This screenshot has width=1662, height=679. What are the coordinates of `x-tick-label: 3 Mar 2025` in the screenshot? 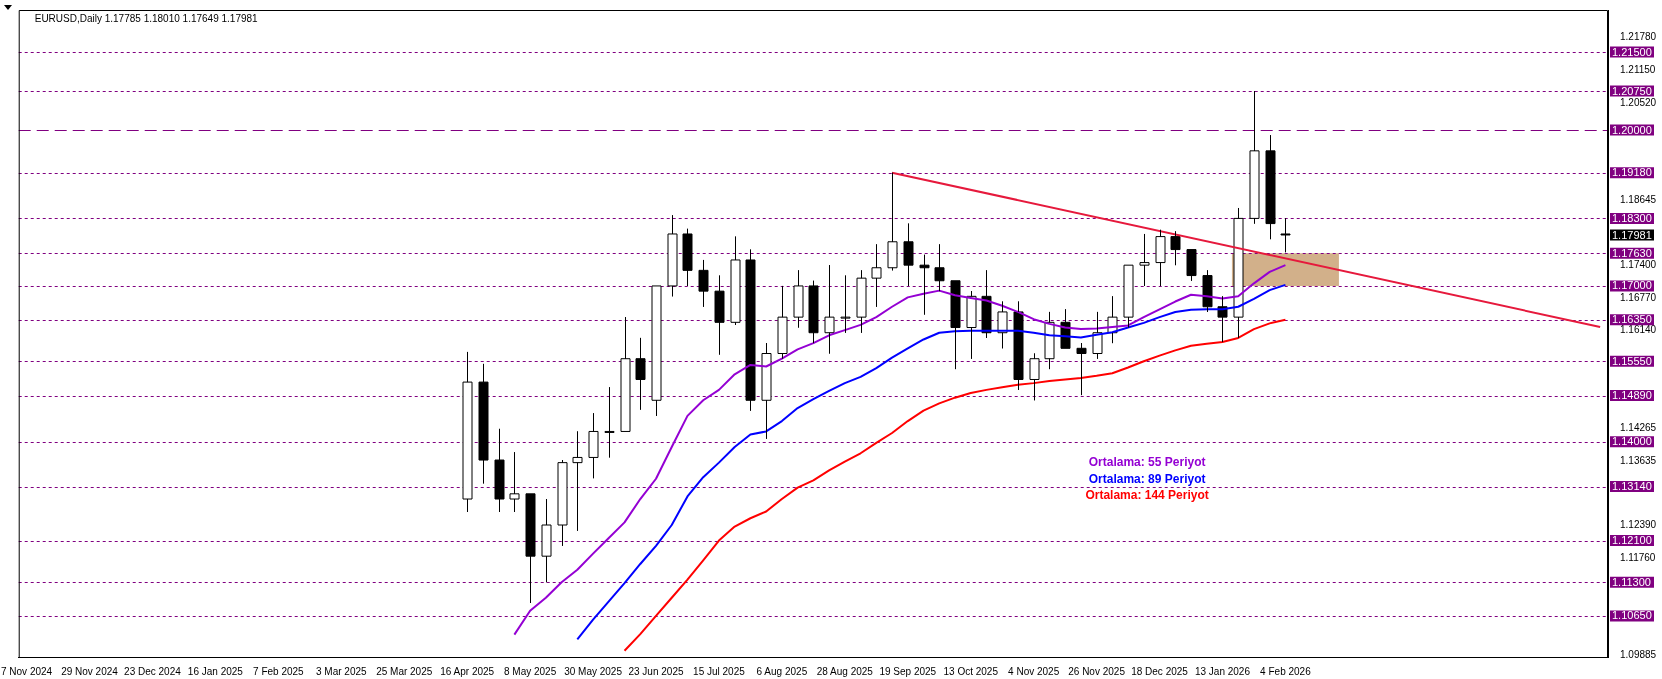 It's located at (341, 671).